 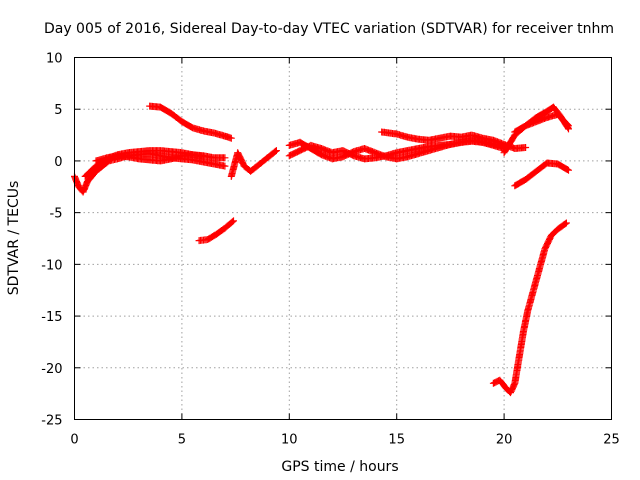 What do you see at coordinates (14, 238) in the screenshot?
I see `y-axis-label: SDTVAR / TECUs` at bounding box center [14, 238].